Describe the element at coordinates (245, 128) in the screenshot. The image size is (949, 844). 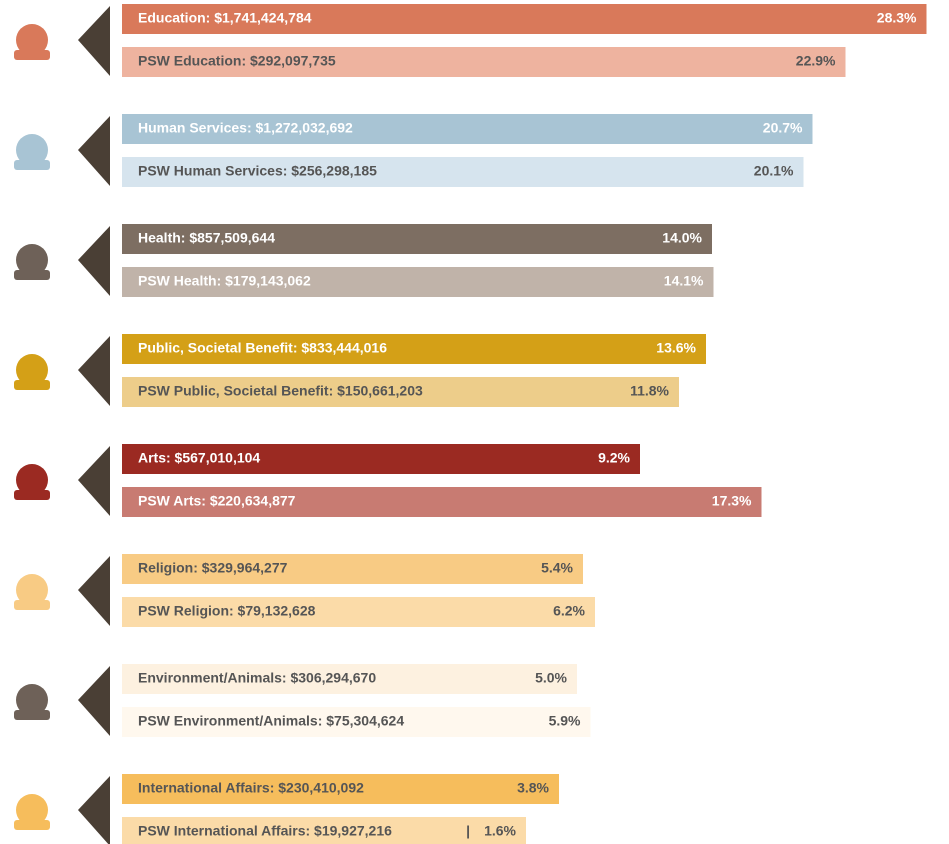
I see `bar-label: Human Services: $1,272,032,692` at that location.